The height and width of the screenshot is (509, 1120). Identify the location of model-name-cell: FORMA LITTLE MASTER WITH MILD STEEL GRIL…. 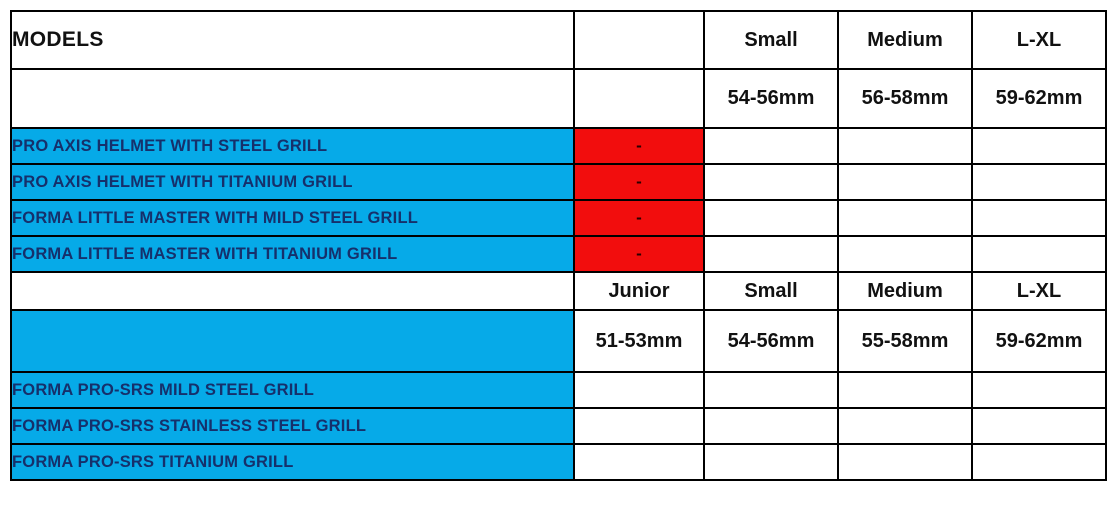
(292, 218).